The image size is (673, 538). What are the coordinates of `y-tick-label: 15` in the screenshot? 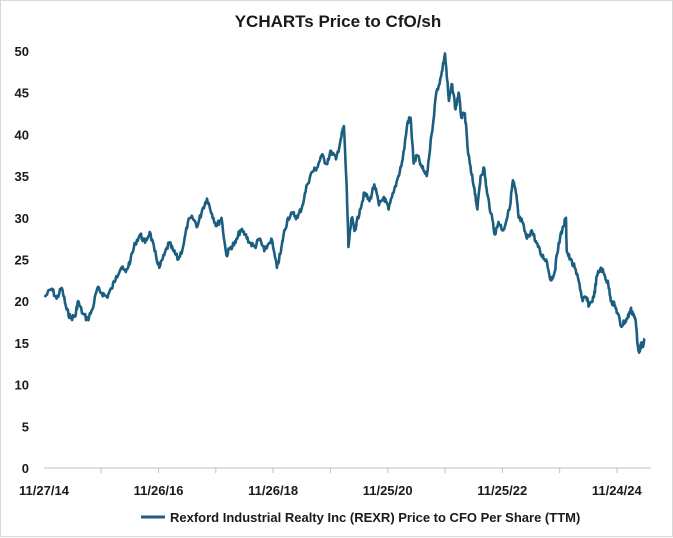 It's located at (22, 343).